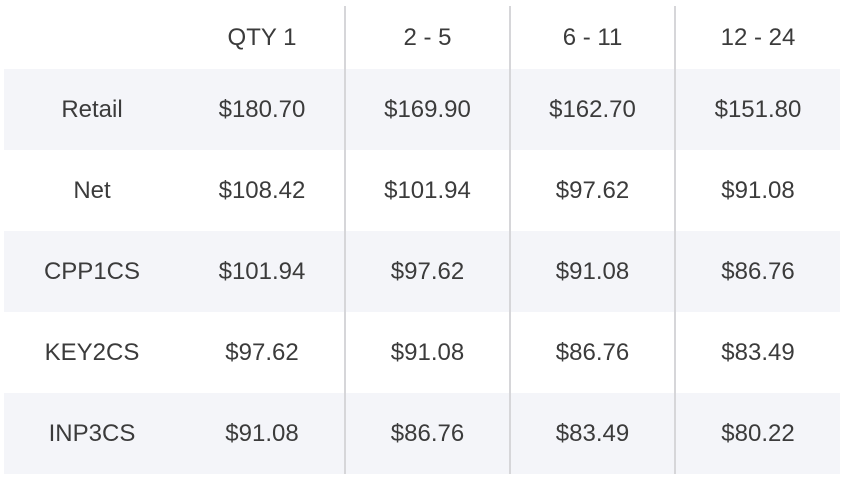 This screenshot has height=478, width=846. I want to click on row-label: Net, so click(92, 190).